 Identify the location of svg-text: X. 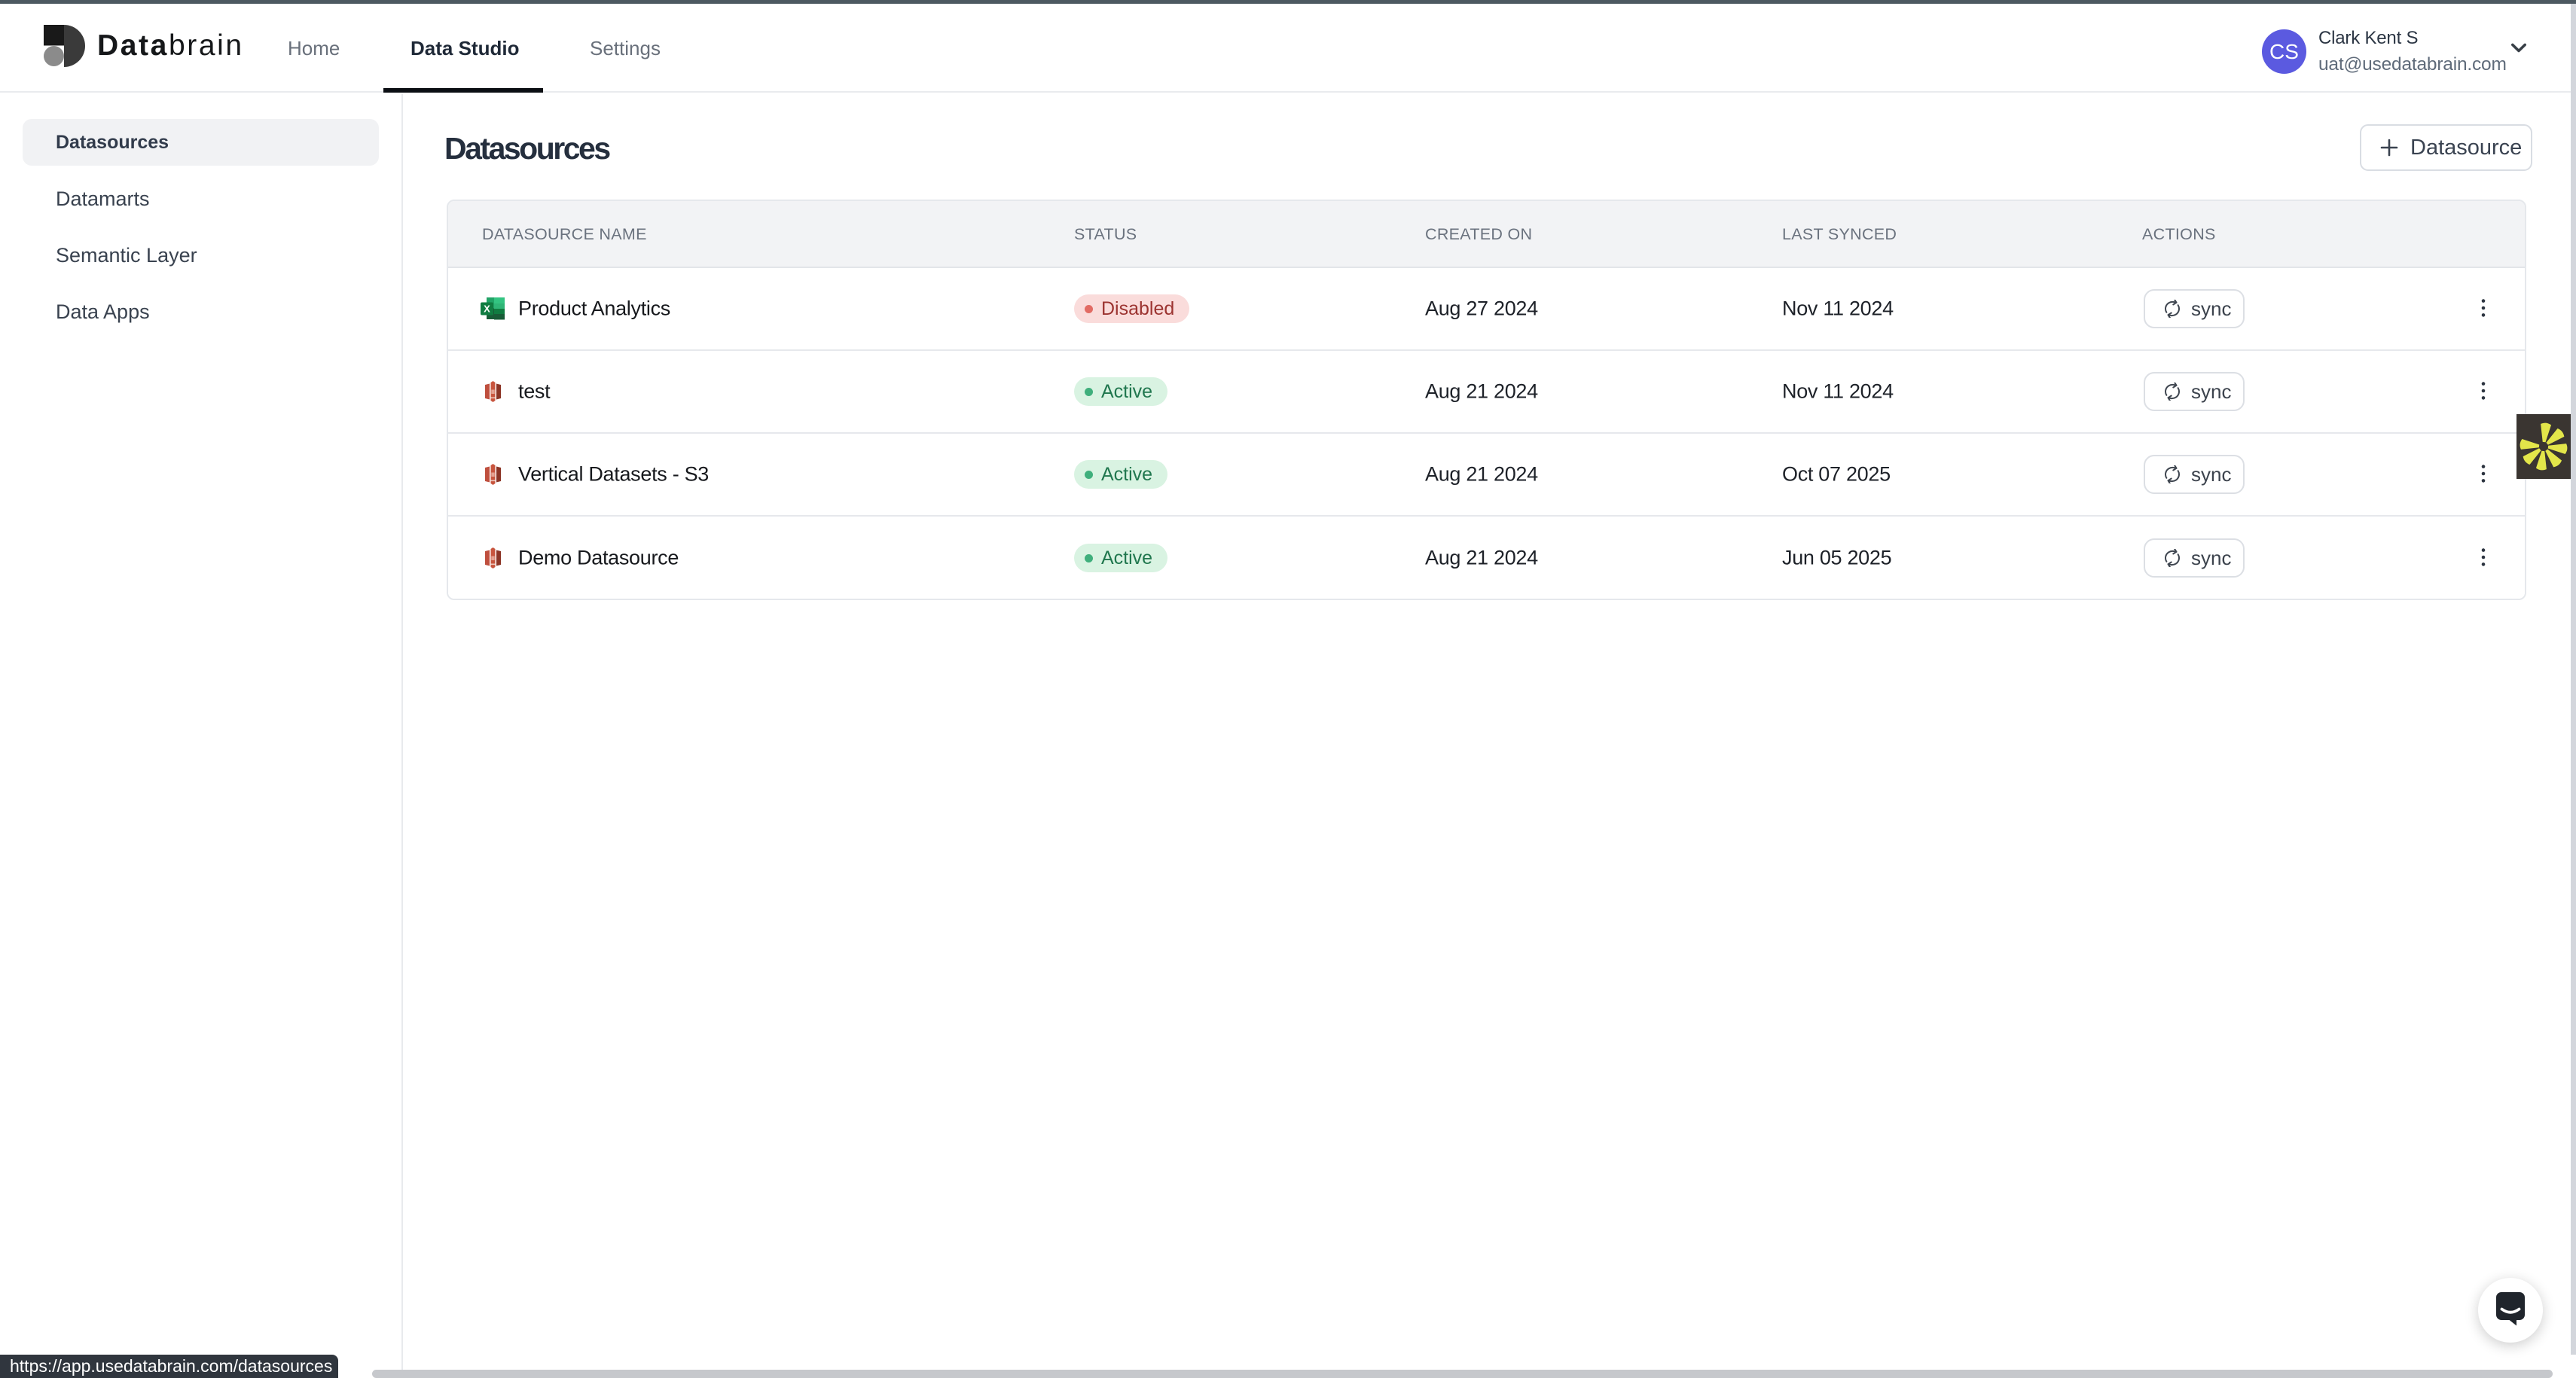
(487, 309).